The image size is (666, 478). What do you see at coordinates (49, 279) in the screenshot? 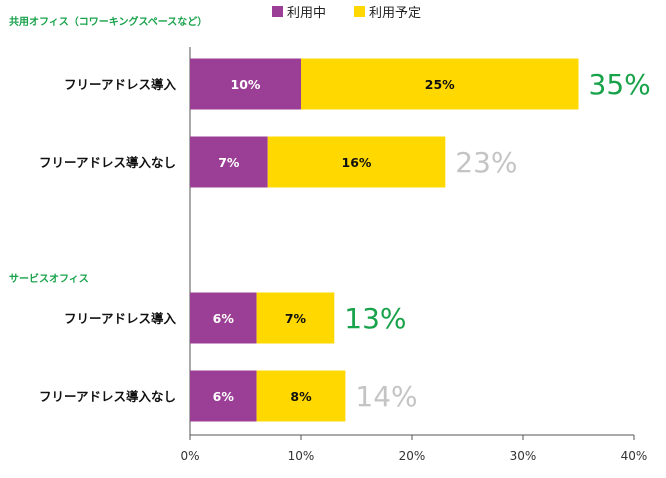
I see `group-label-serviced: サービスオフィス` at bounding box center [49, 279].